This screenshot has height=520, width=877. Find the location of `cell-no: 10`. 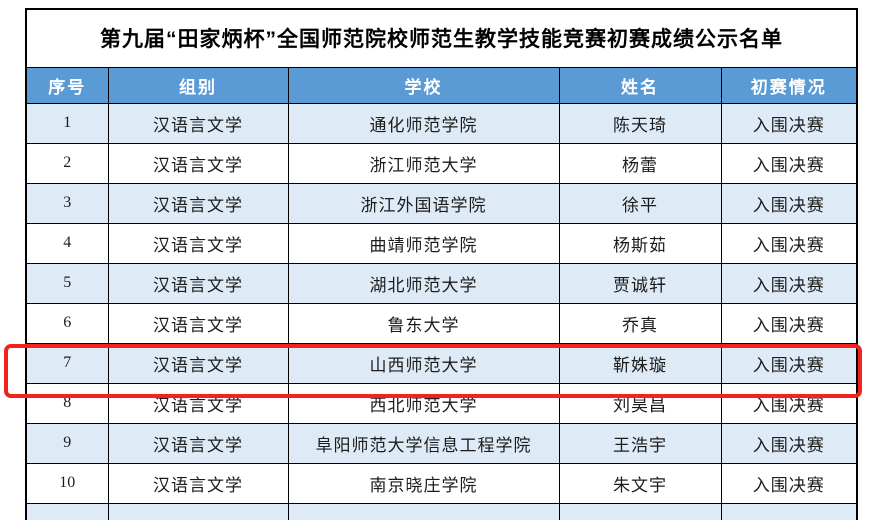

cell-no: 10 is located at coordinates (67, 483).